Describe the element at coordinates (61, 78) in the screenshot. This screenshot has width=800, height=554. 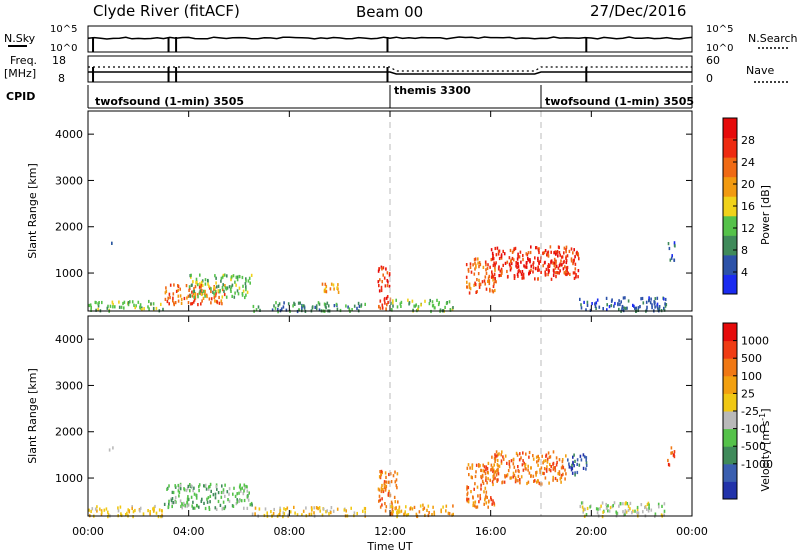
I see `freq-tick-low: 8` at that location.